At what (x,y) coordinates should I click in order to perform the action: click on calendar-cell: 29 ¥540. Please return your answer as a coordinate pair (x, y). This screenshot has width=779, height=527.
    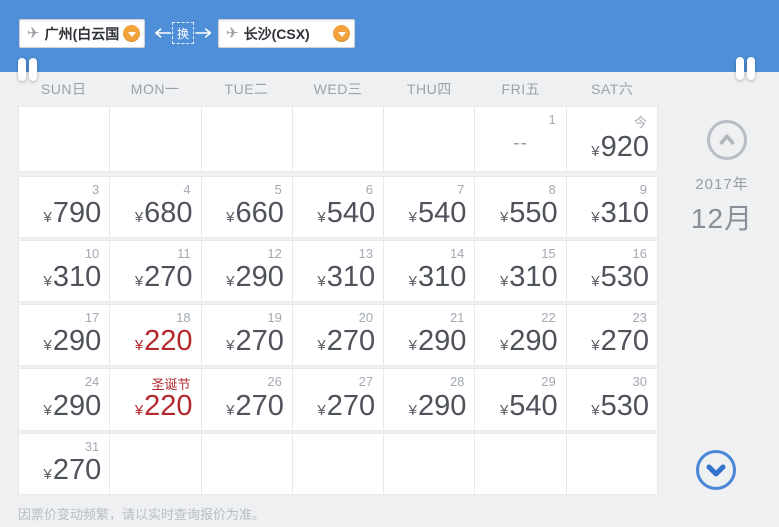
    Looking at the image, I should click on (521, 399).